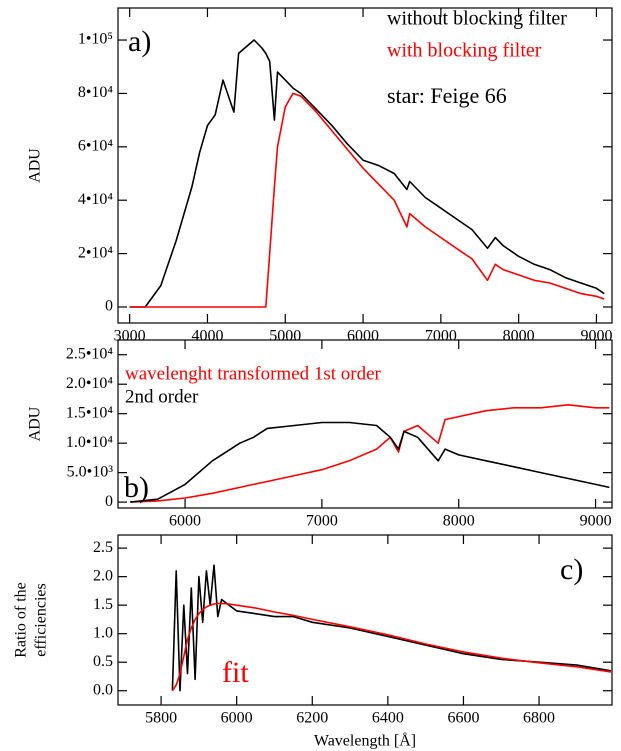 This screenshot has width=621, height=751. Describe the element at coordinates (365, 741) in the screenshot. I see `x-axis-label: Wavelength [Å]` at that location.